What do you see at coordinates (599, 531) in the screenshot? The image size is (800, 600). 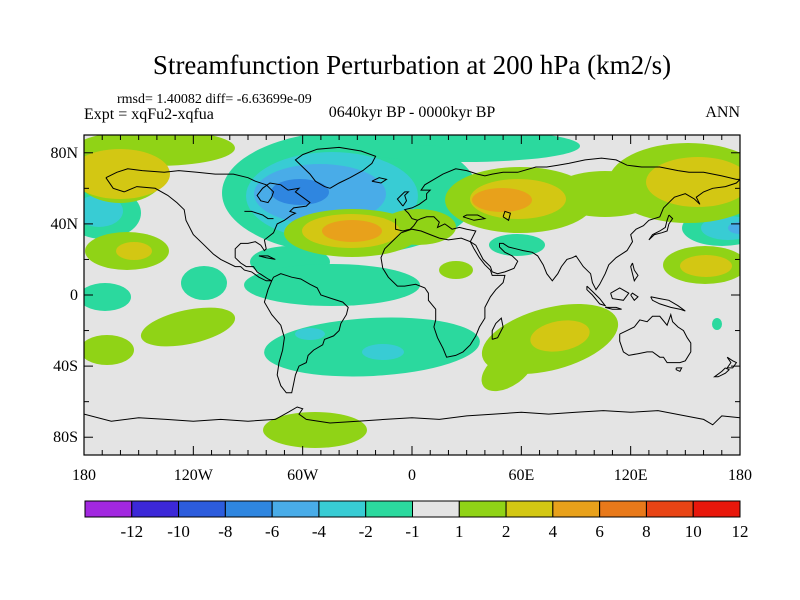 I see `colorbar-label: 6` at bounding box center [599, 531].